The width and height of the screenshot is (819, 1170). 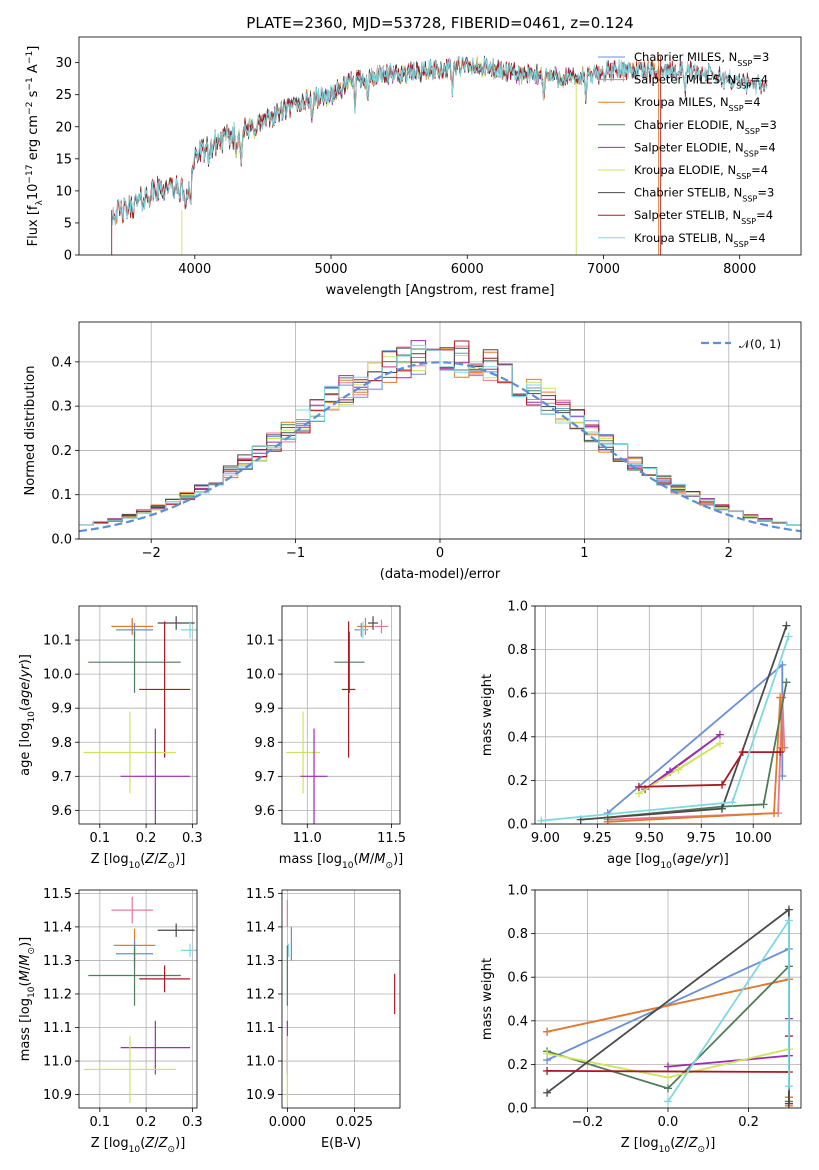 I want to click on legend-label: Kroupa ELODIE, NSSP=4, so click(x=701, y=172).